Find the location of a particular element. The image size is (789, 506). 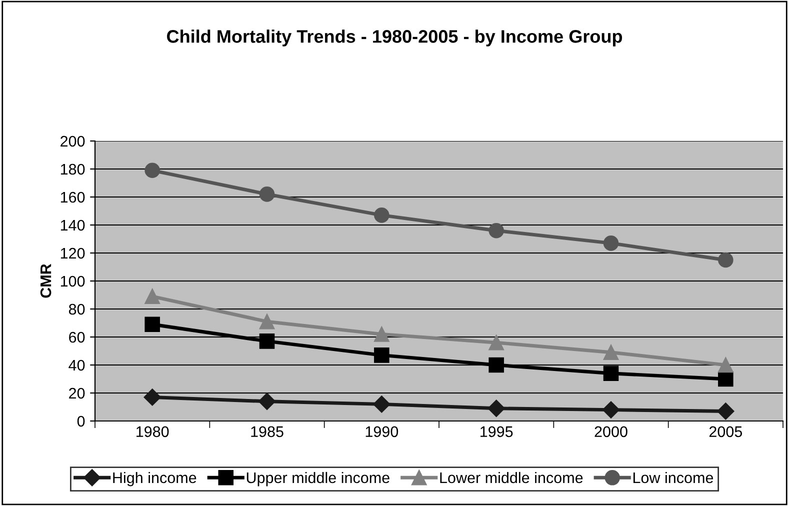

y-tick-label: 20 is located at coordinates (77, 393).